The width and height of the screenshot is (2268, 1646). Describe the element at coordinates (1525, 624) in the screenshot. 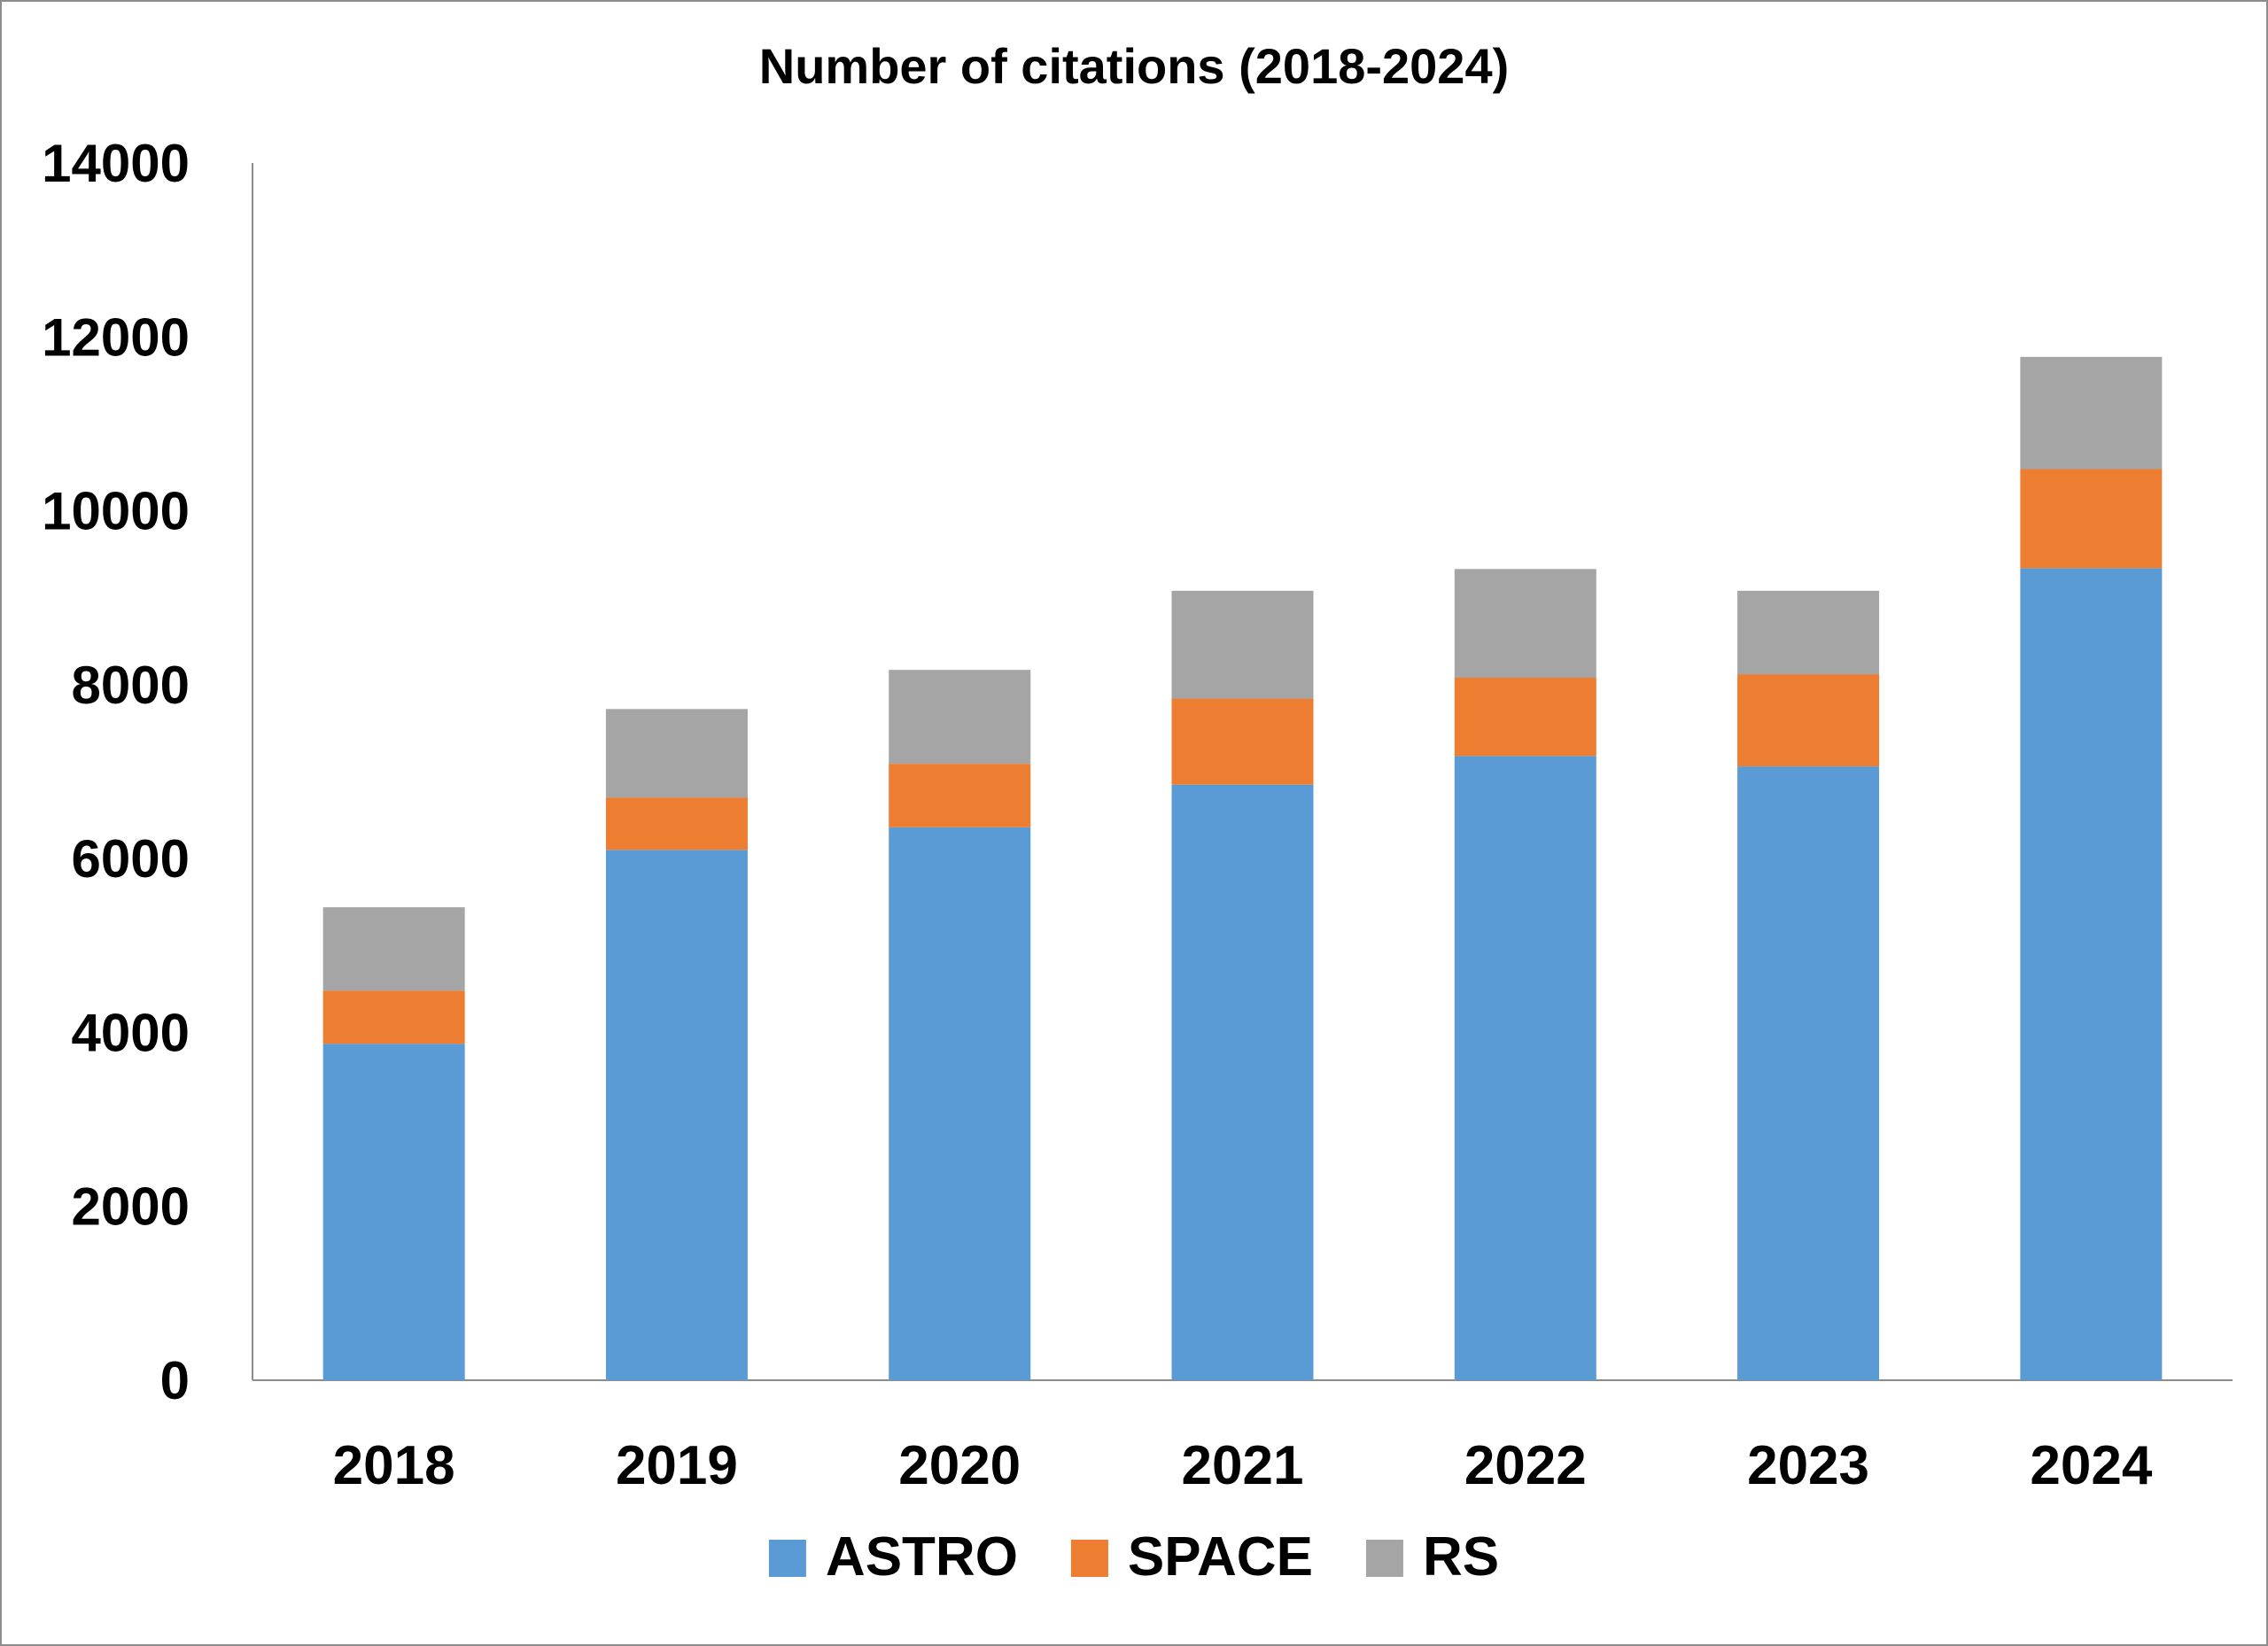

I see `bar-rs-2022` at that location.